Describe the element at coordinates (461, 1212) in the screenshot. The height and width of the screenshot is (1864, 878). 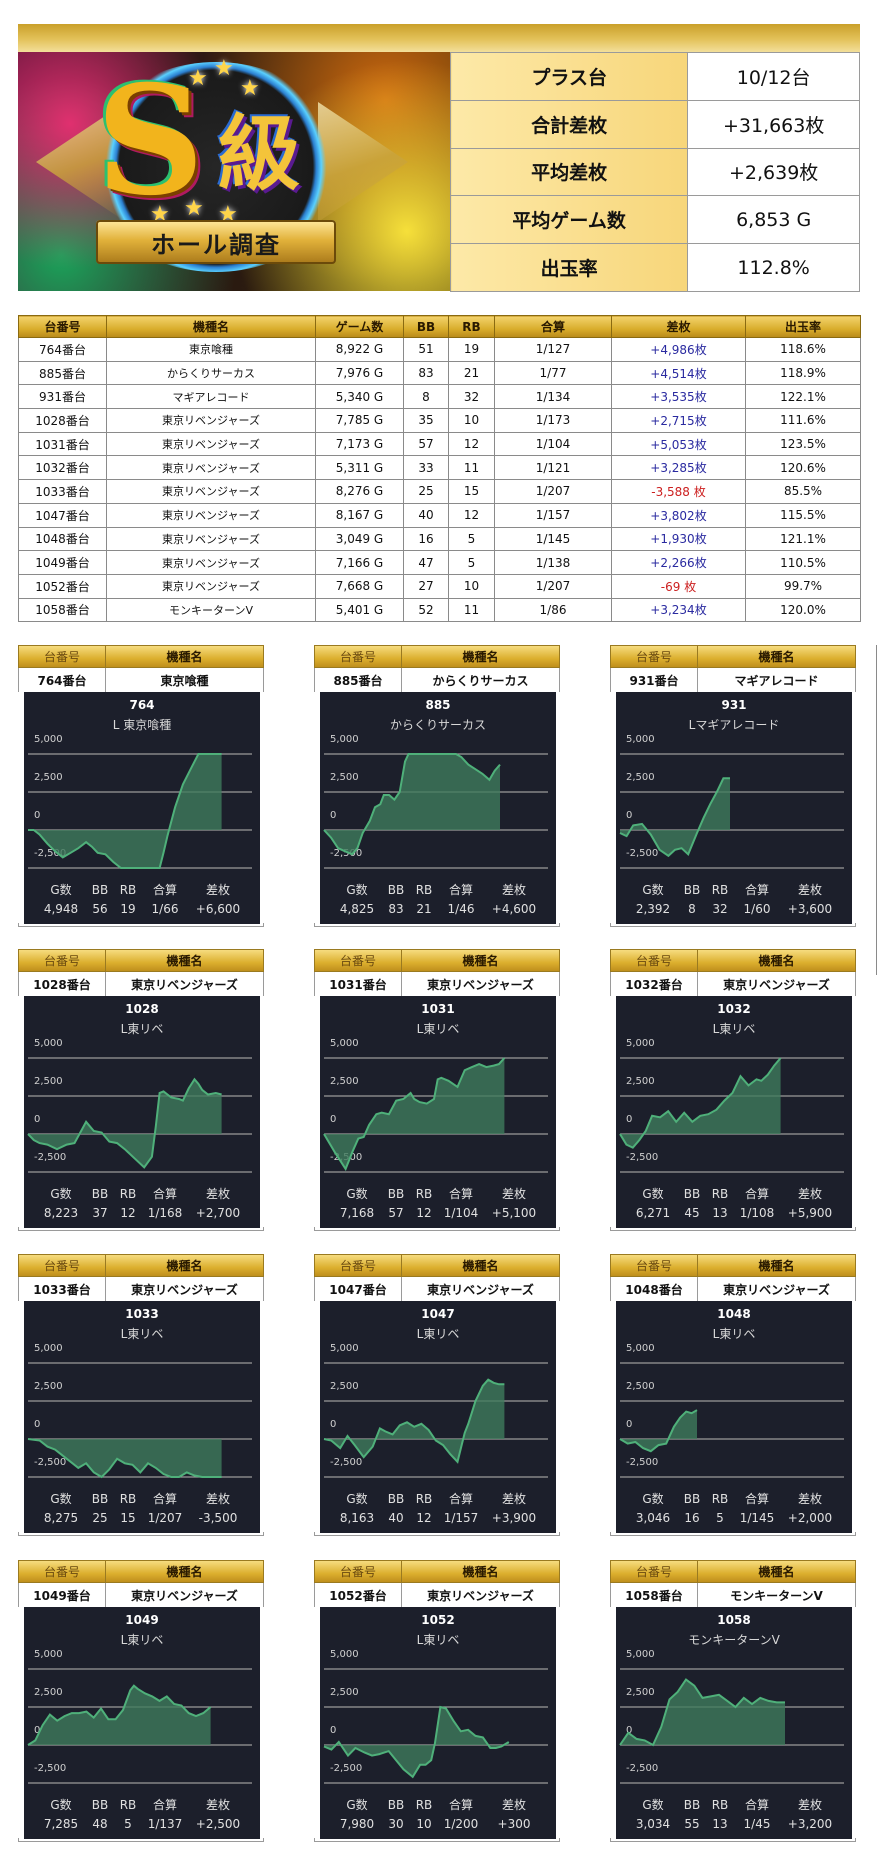
I see `stat-combined: 1/104` at that location.